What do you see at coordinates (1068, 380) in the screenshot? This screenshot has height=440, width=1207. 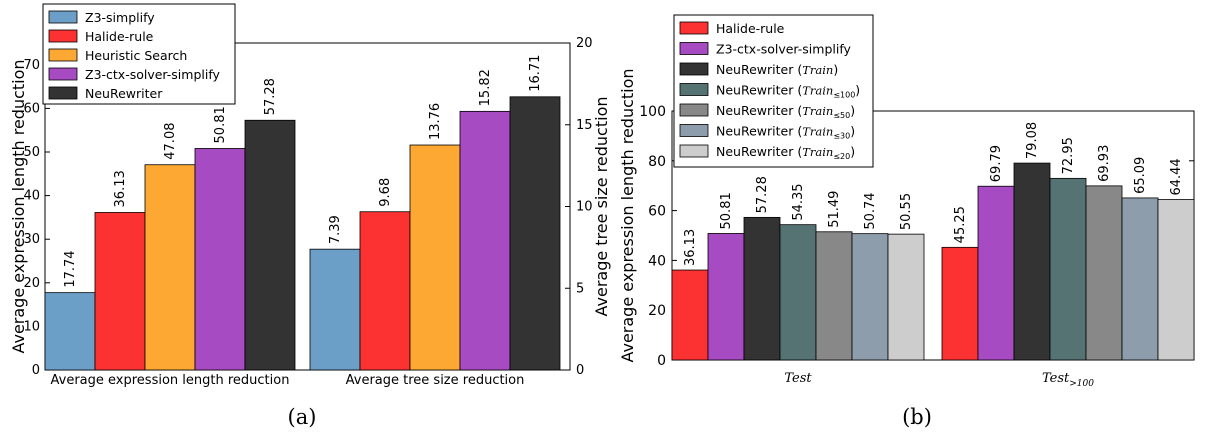 I see `x-category-label: Test>100` at bounding box center [1068, 380].